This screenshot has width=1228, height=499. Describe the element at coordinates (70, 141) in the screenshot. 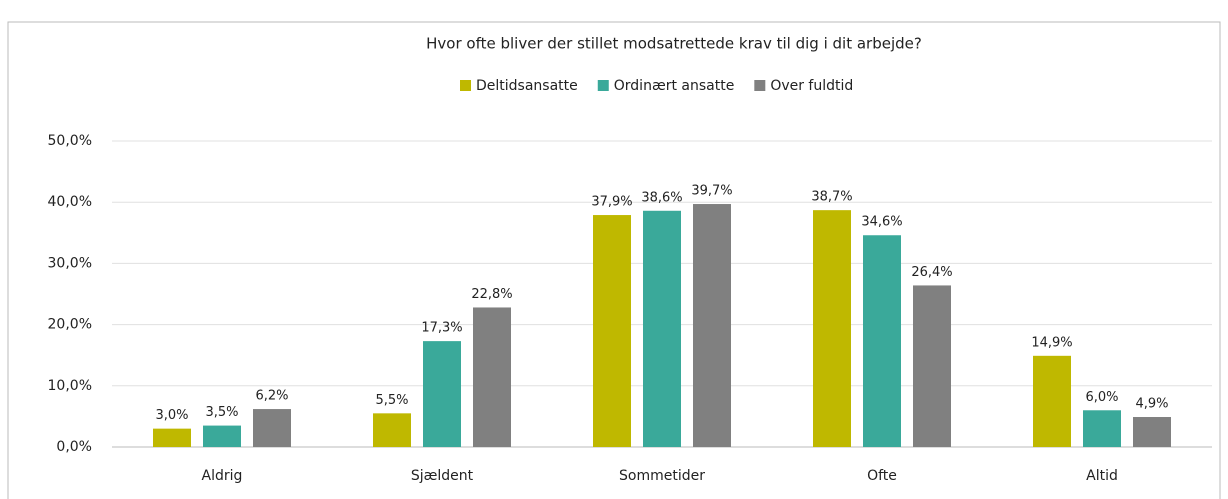

I see `y-tick-label: 50,0%` at that location.